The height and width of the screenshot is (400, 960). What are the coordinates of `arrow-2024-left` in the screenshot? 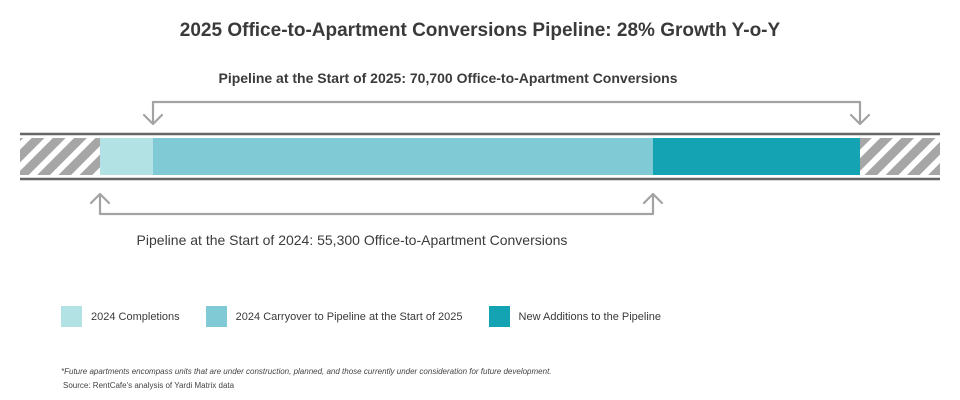 It's located at (100, 198).